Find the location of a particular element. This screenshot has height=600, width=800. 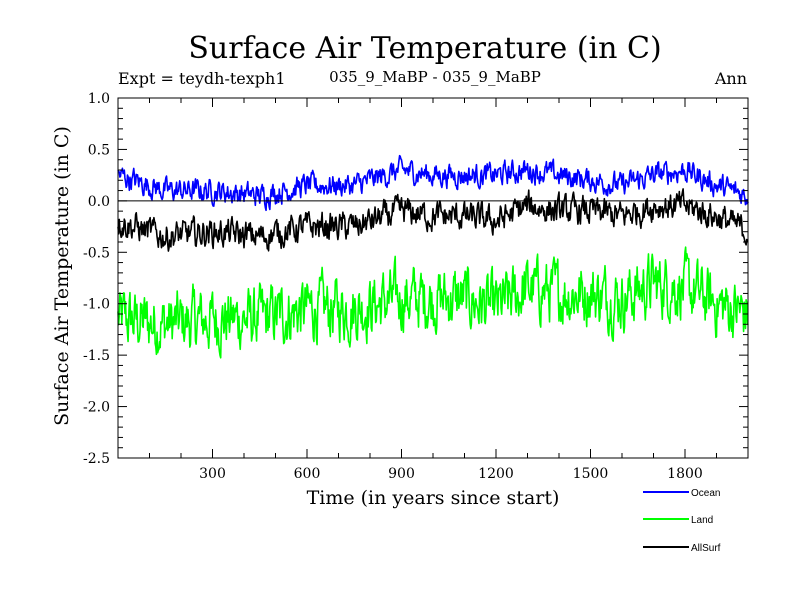

legend-label: Ocean is located at coordinates (705, 493).